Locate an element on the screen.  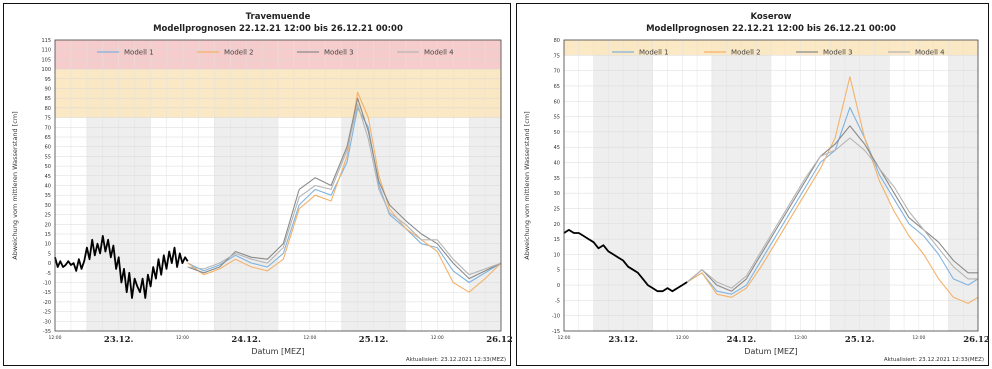
chart-title: Travemuende is located at coordinates (278, 17).